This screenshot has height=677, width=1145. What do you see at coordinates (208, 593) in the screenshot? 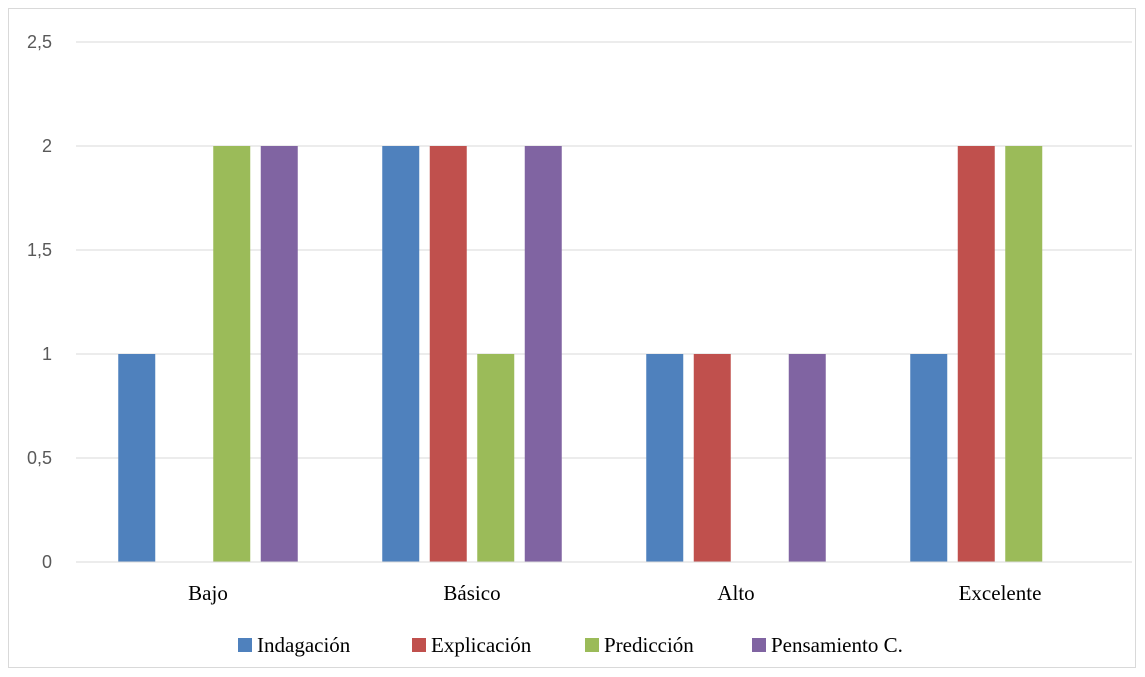
I see `x-category-label: Bajo` at bounding box center [208, 593].